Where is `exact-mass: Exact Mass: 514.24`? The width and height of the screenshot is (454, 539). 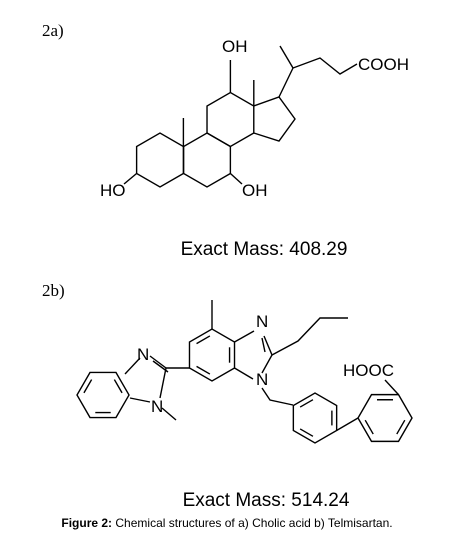
exact-mass: Exact Mass: 514.24 is located at coordinates (266, 500).